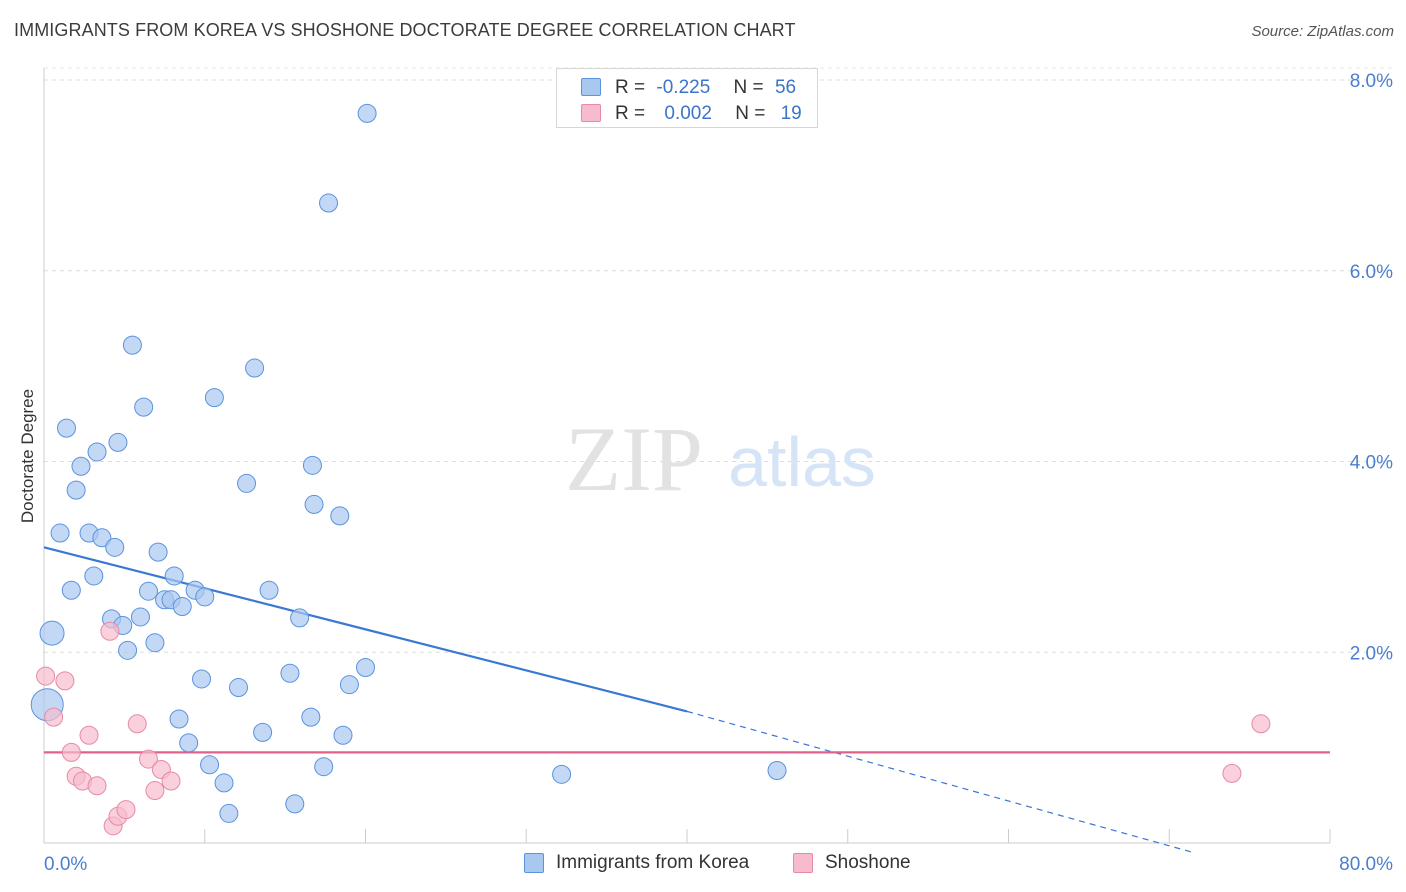 This screenshot has height=892, width=1406. I want to click on legend-swatch-korea, so click(591, 87).